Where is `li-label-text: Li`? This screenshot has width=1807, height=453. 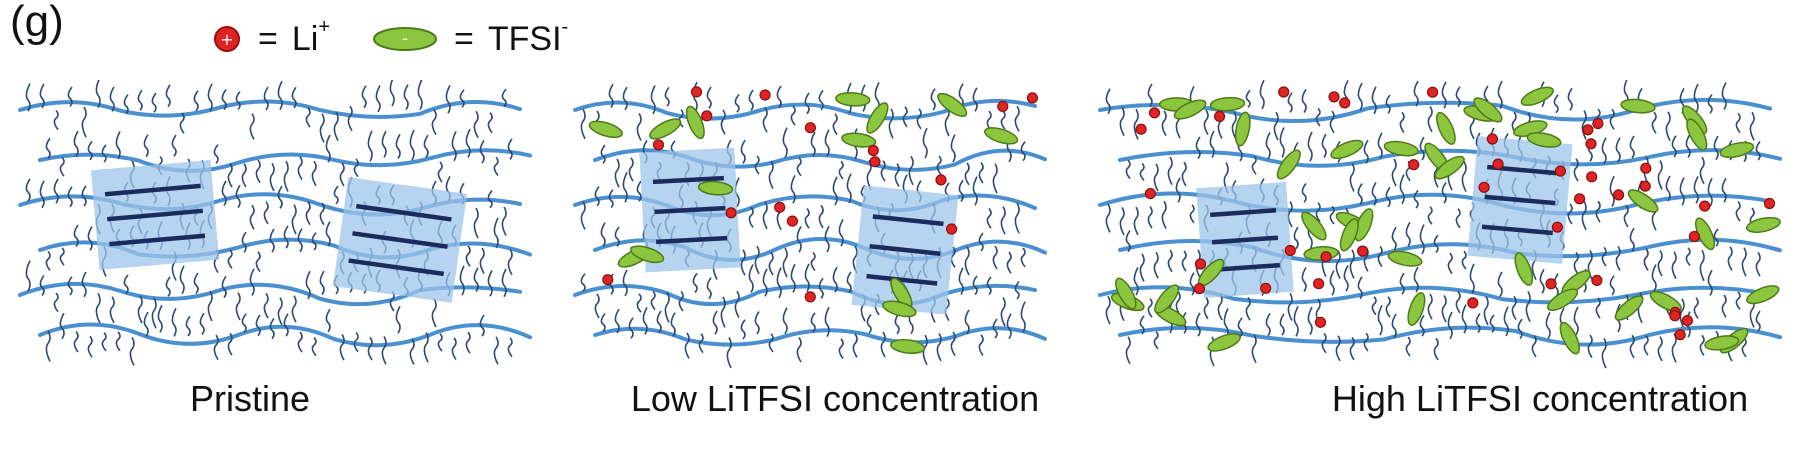 li-label-text: Li is located at coordinates (305, 38).